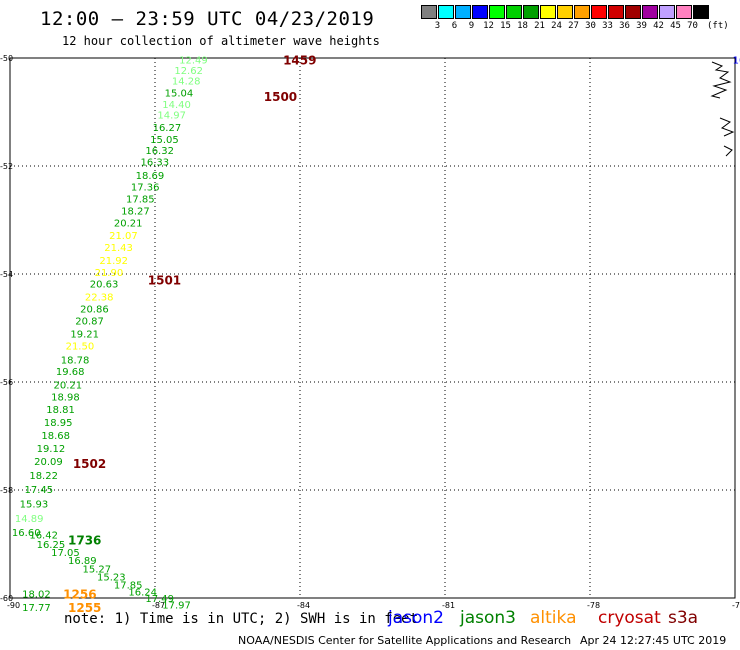  What do you see at coordinates (43, 535) in the screenshot?
I see `wave-height-label: 16.42` at bounding box center [43, 535].